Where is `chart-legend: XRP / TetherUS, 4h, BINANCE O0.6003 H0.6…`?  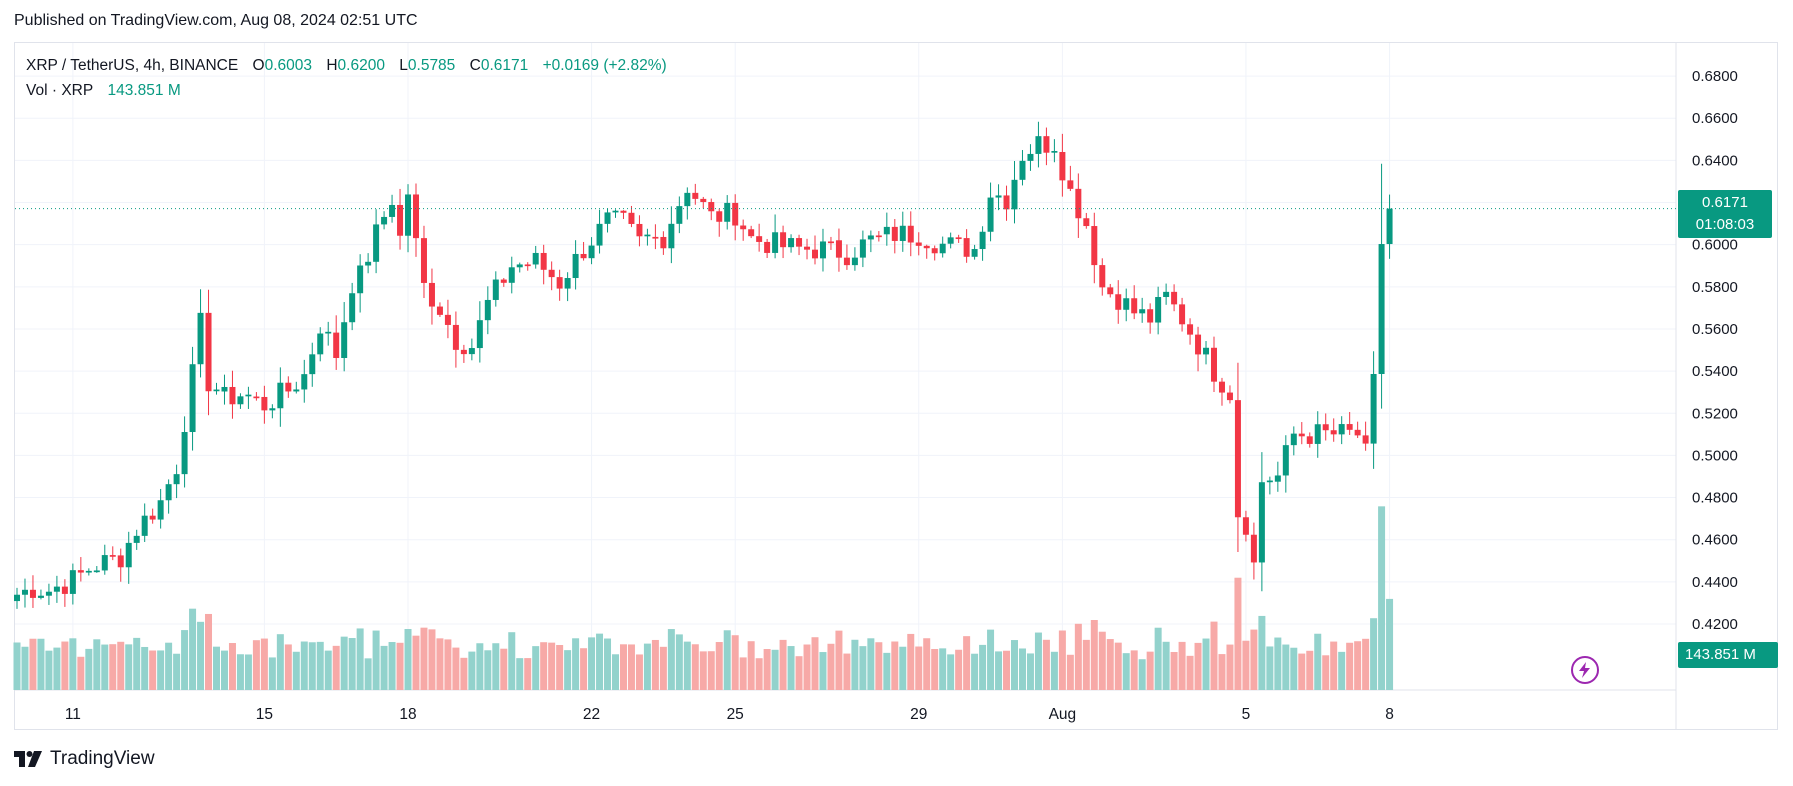 chart-legend: XRP / TetherUS, 4h, BINANCE O0.6003 H0.6… is located at coordinates (346, 78).